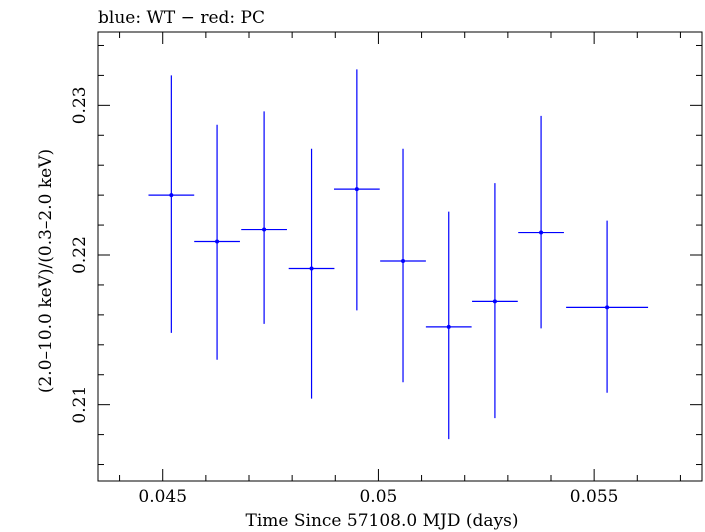  I want to click on x-tick-label: 0.055, so click(594, 497).